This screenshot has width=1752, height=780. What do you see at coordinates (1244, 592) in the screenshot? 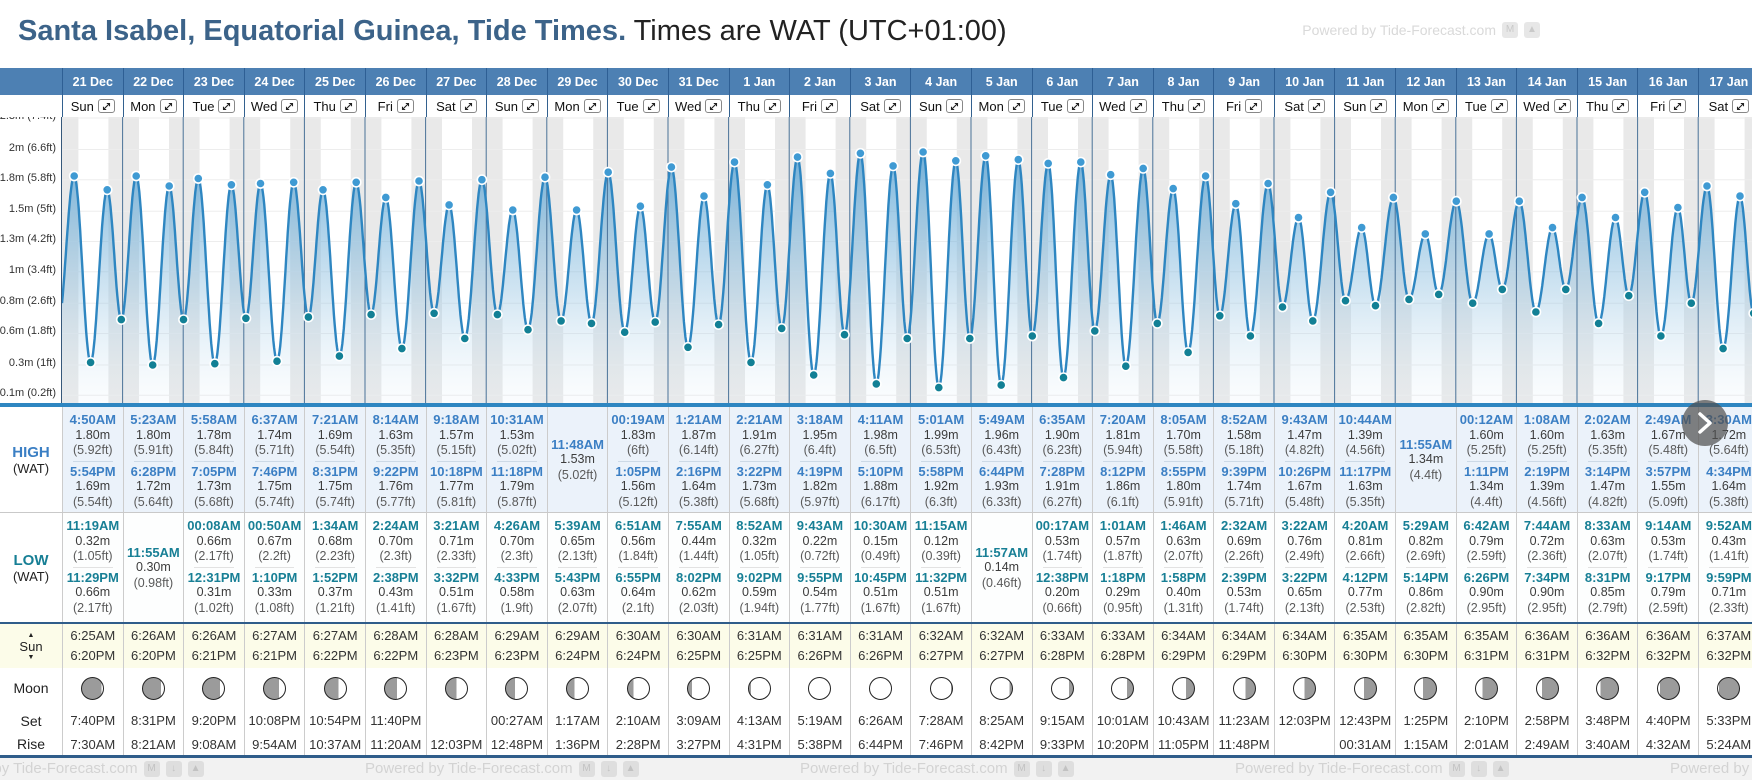
I see `tide-height-m: 0.53m` at bounding box center [1244, 592].